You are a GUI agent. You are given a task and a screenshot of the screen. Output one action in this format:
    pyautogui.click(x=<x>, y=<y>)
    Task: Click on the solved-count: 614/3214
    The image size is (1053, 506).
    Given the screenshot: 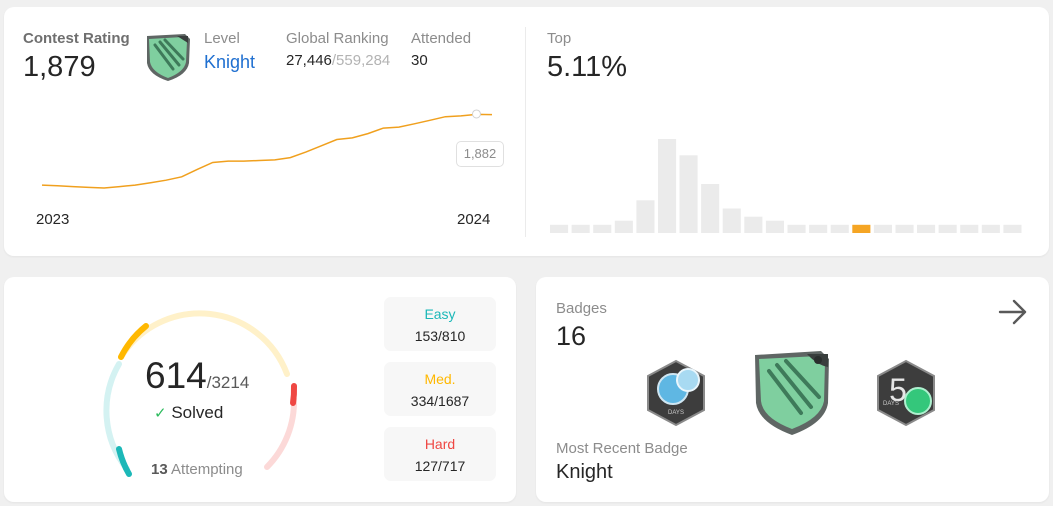 What is the action you would take?
    pyautogui.click(x=197, y=376)
    